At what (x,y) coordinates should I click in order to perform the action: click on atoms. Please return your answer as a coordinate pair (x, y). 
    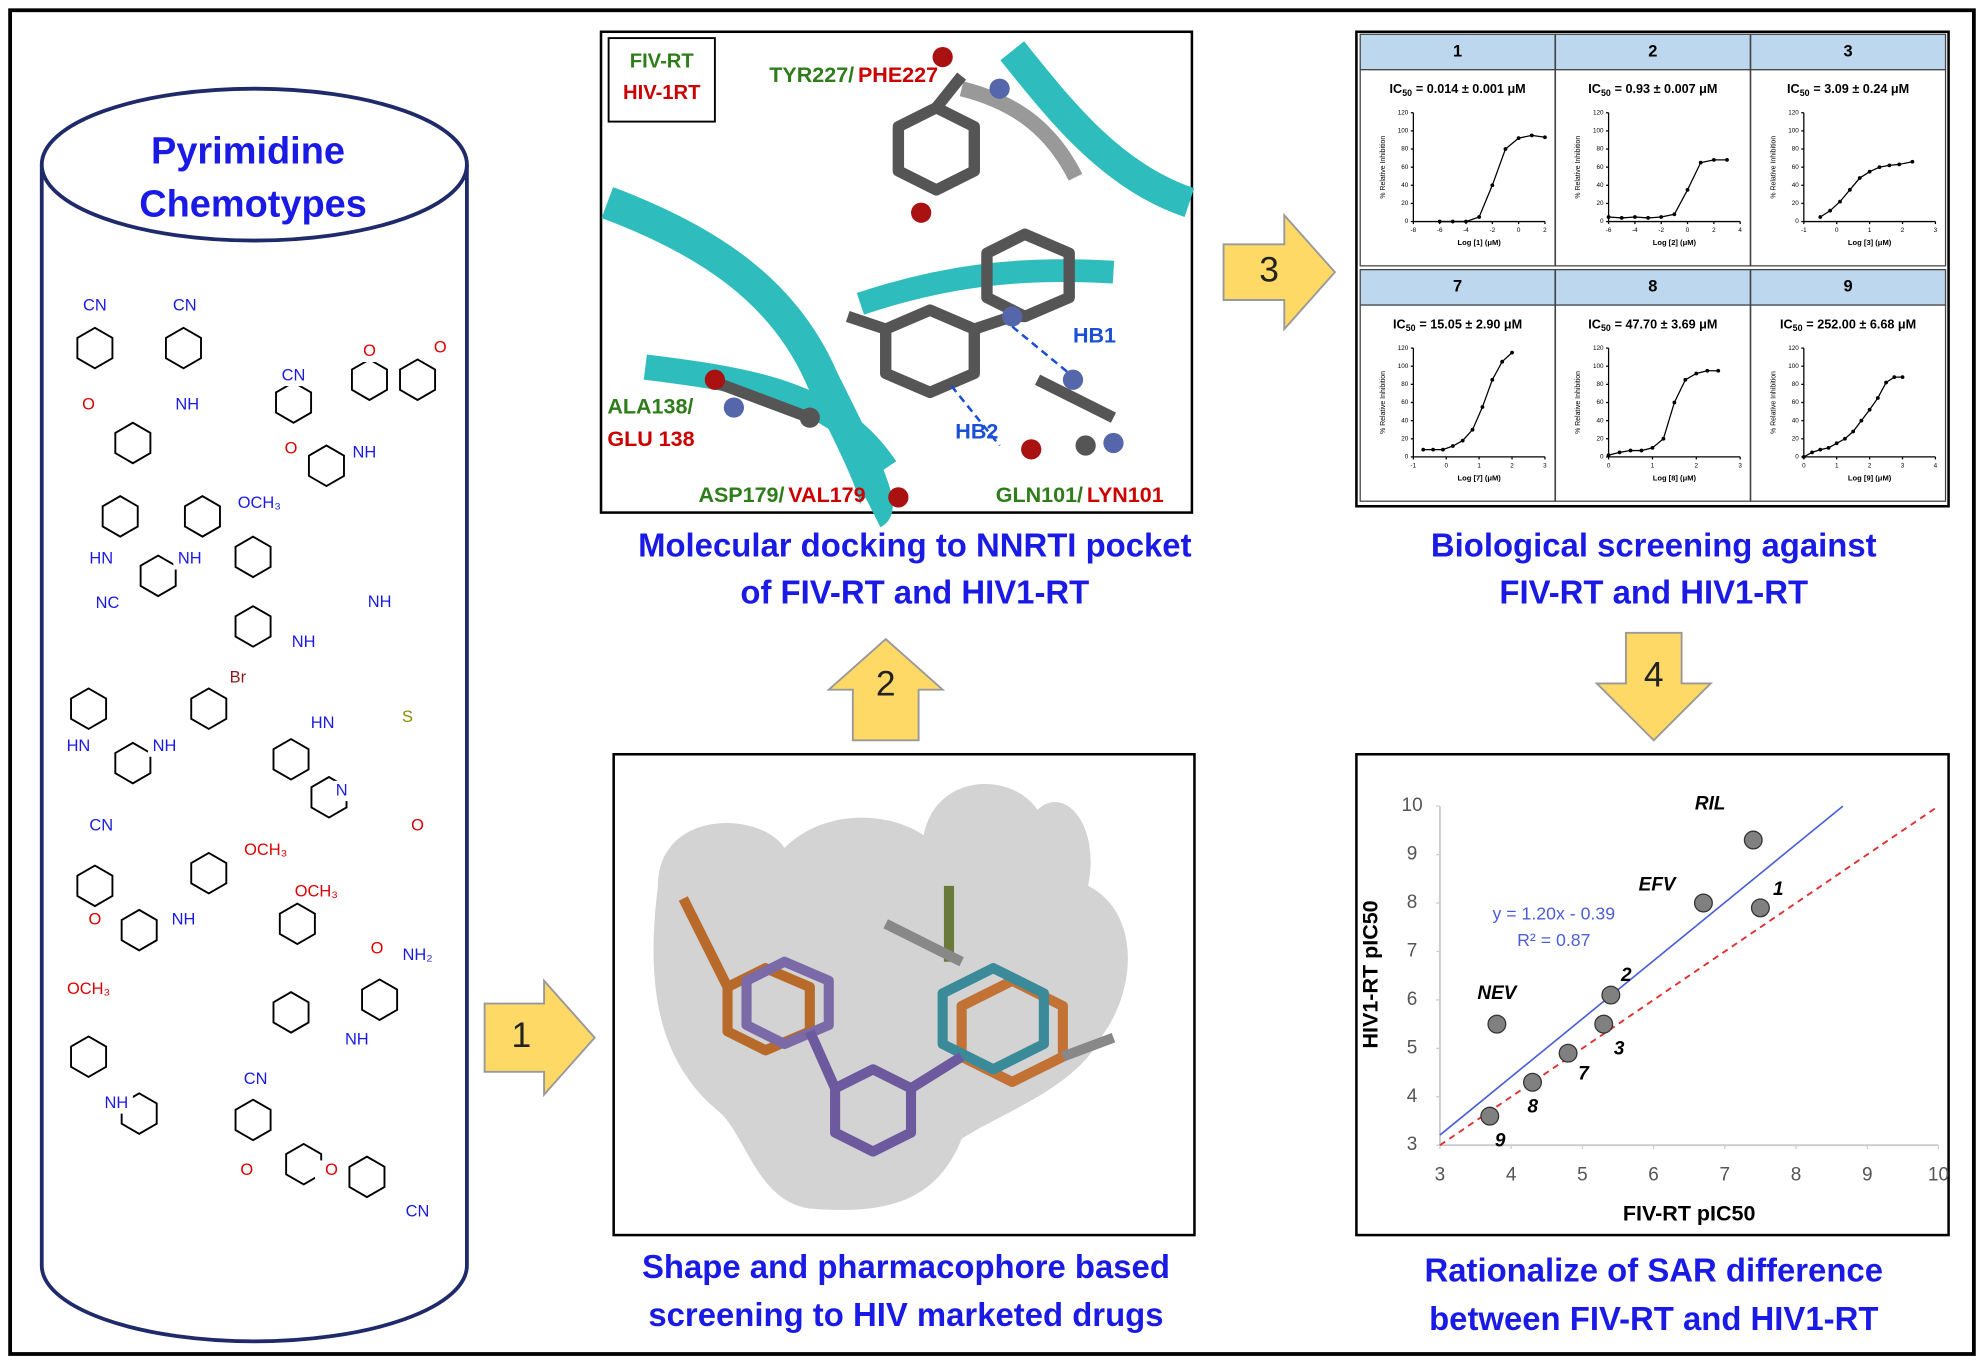
    Looking at the image, I should click on (914, 277).